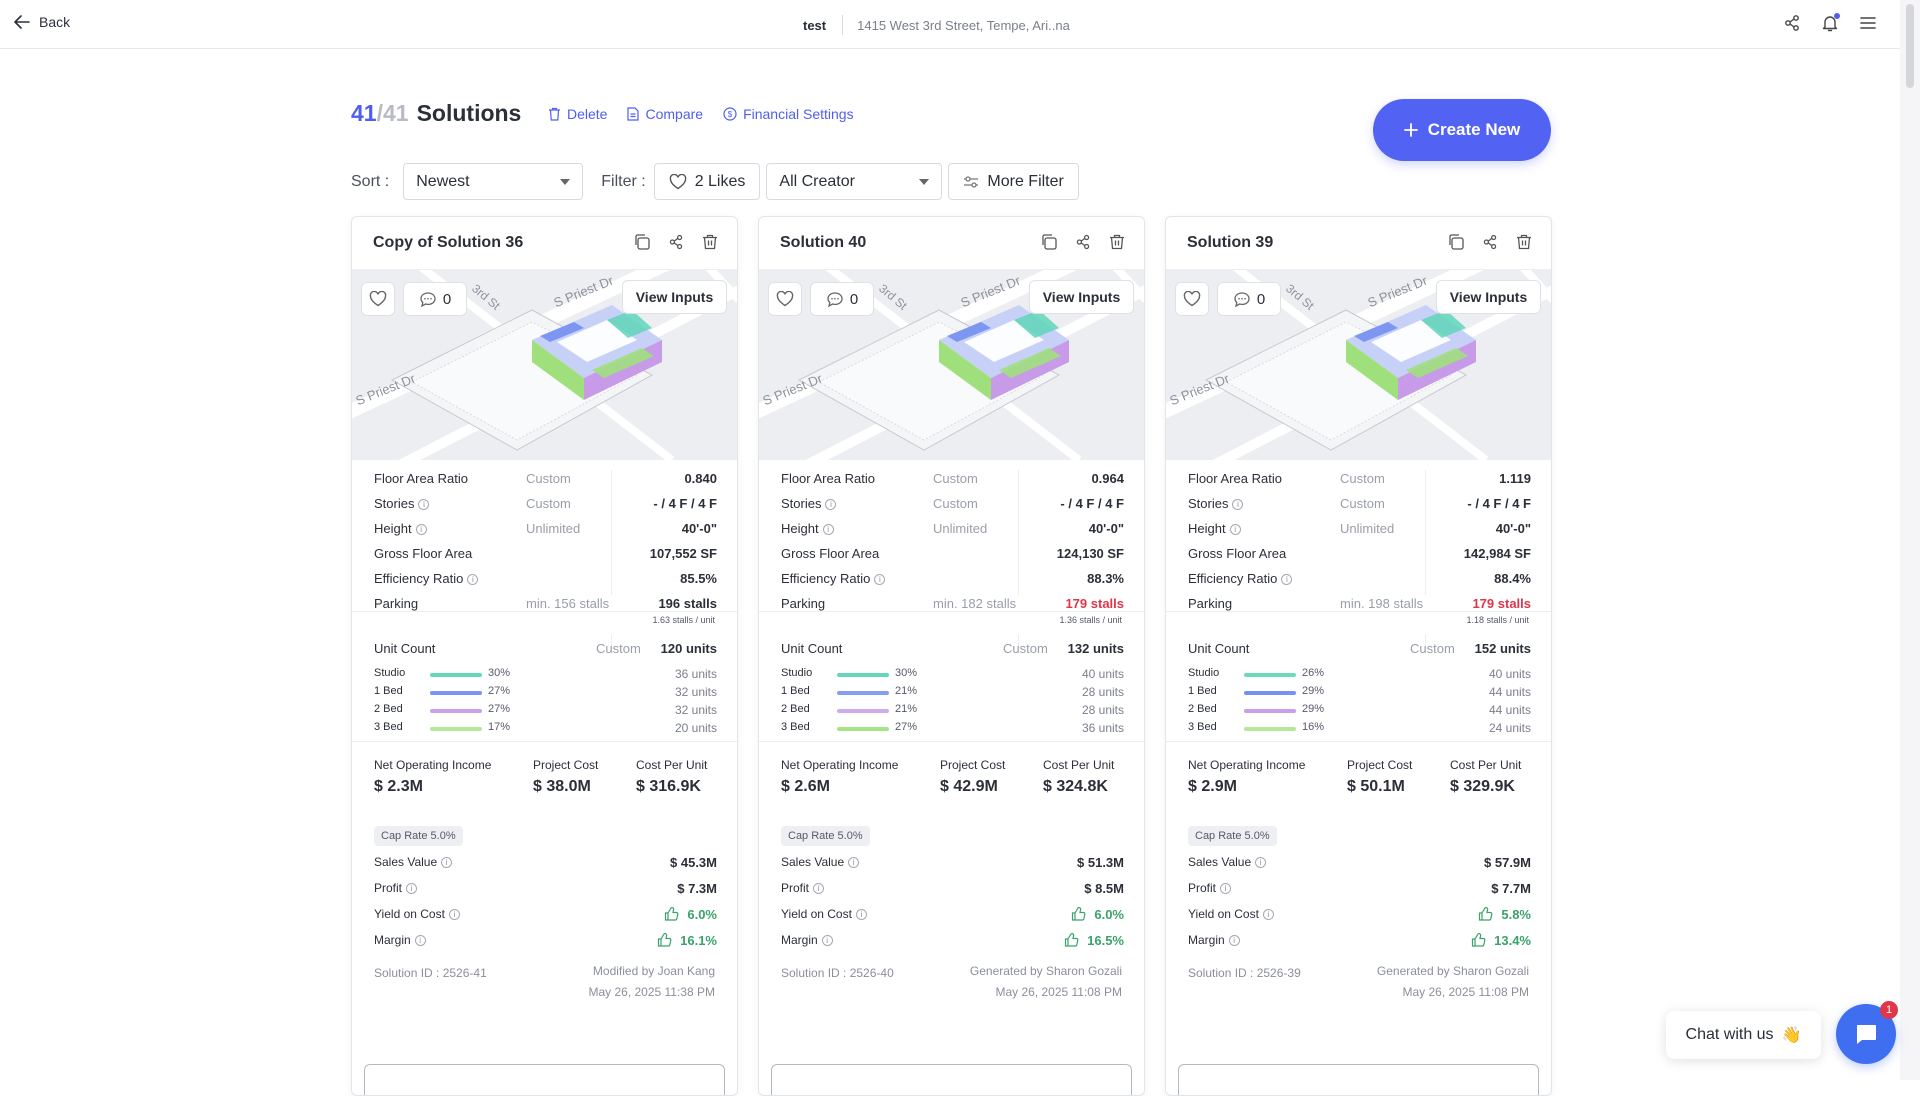 The width and height of the screenshot is (1920, 1096). What do you see at coordinates (42, 22) in the screenshot?
I see `back-button: Back` at bounding box center [42, 22].